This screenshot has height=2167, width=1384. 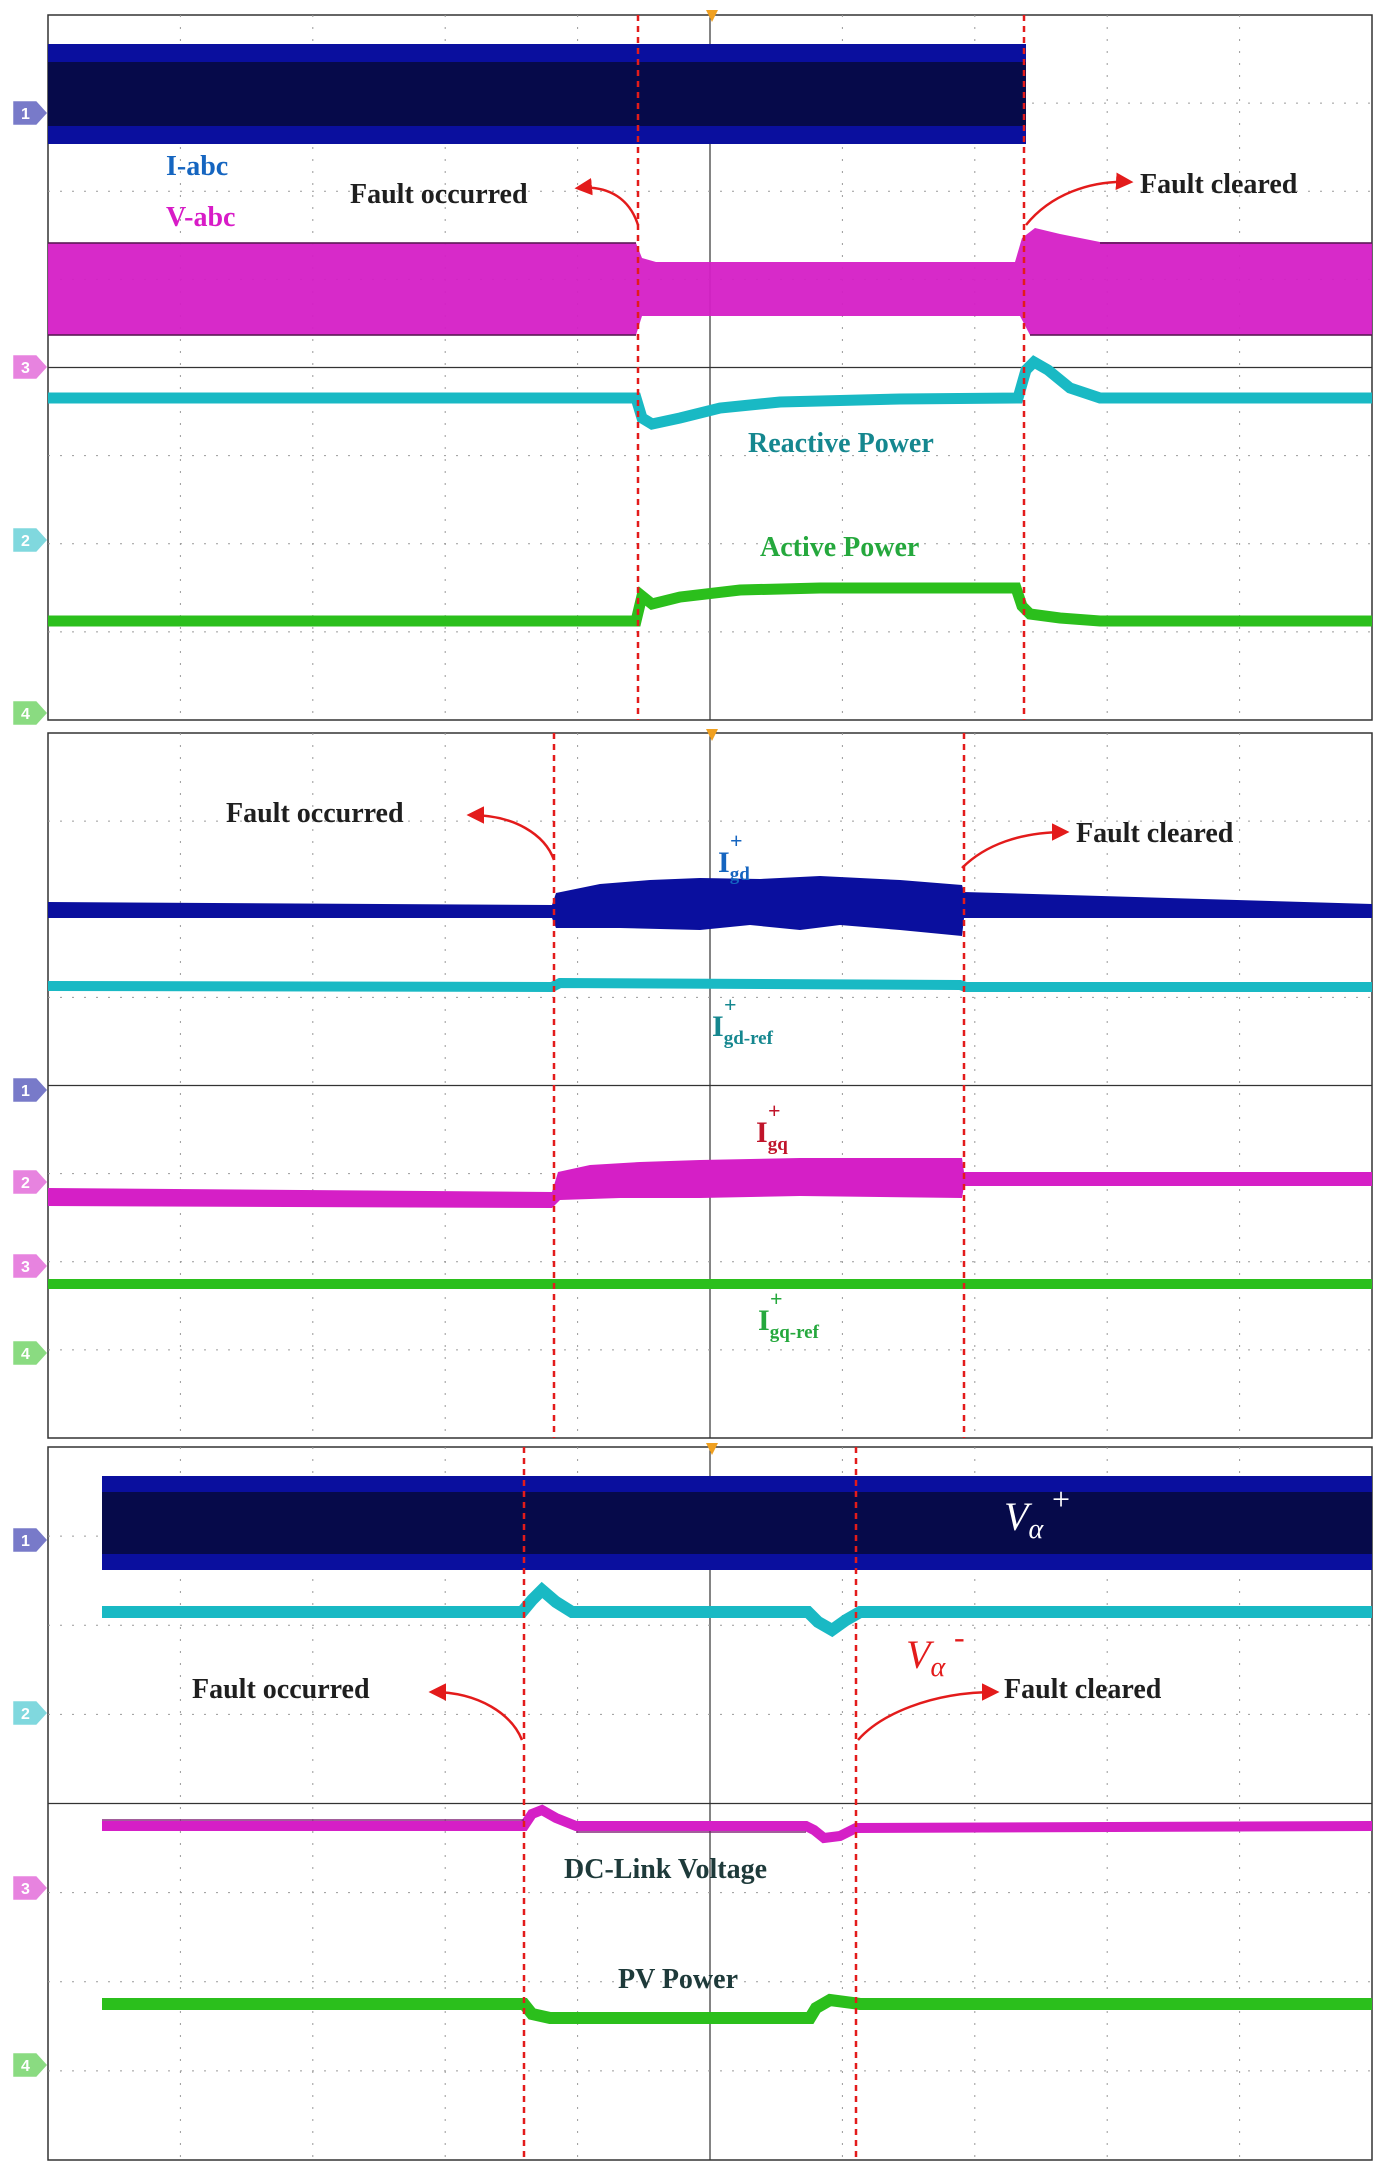 What do you see at coordinates (774, 1110) in the screenshot?
I see `series-igq-label-sup: +` at bounding box center [774, 1110].